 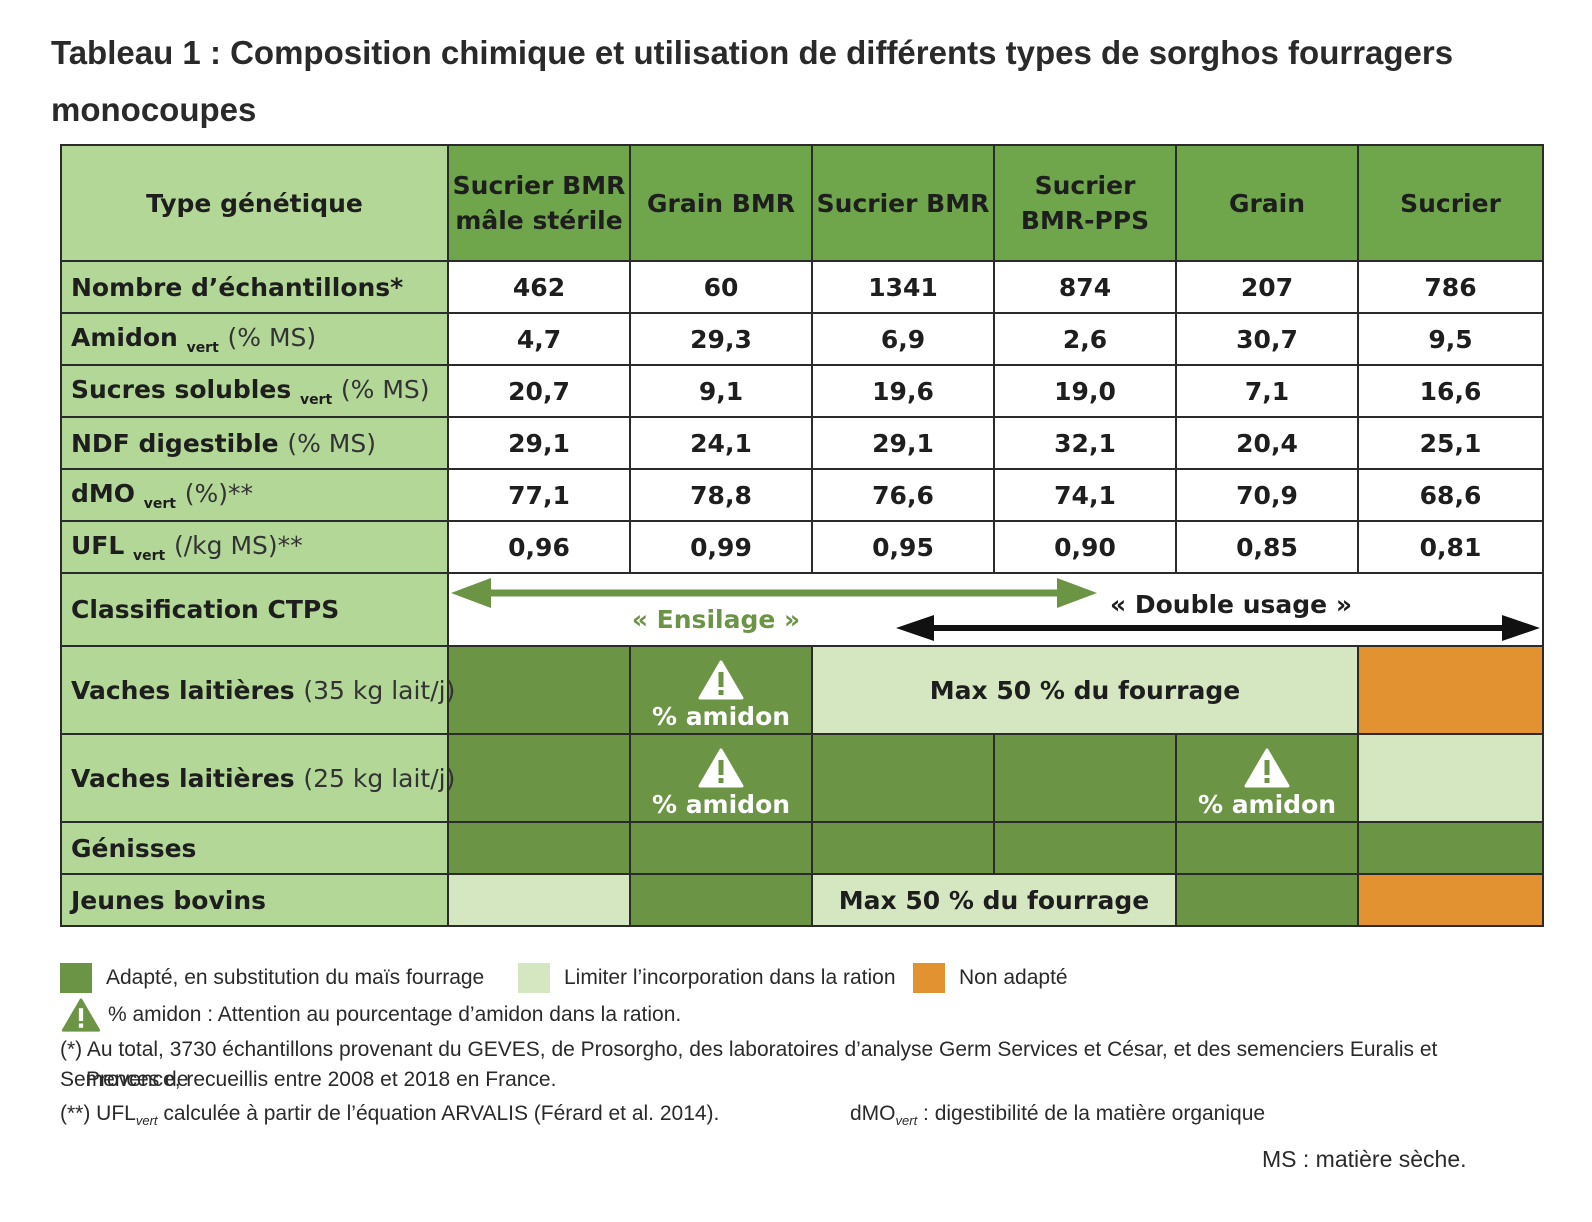 I want to click on table-cell: 16,6, so click(x=1450, y=391).